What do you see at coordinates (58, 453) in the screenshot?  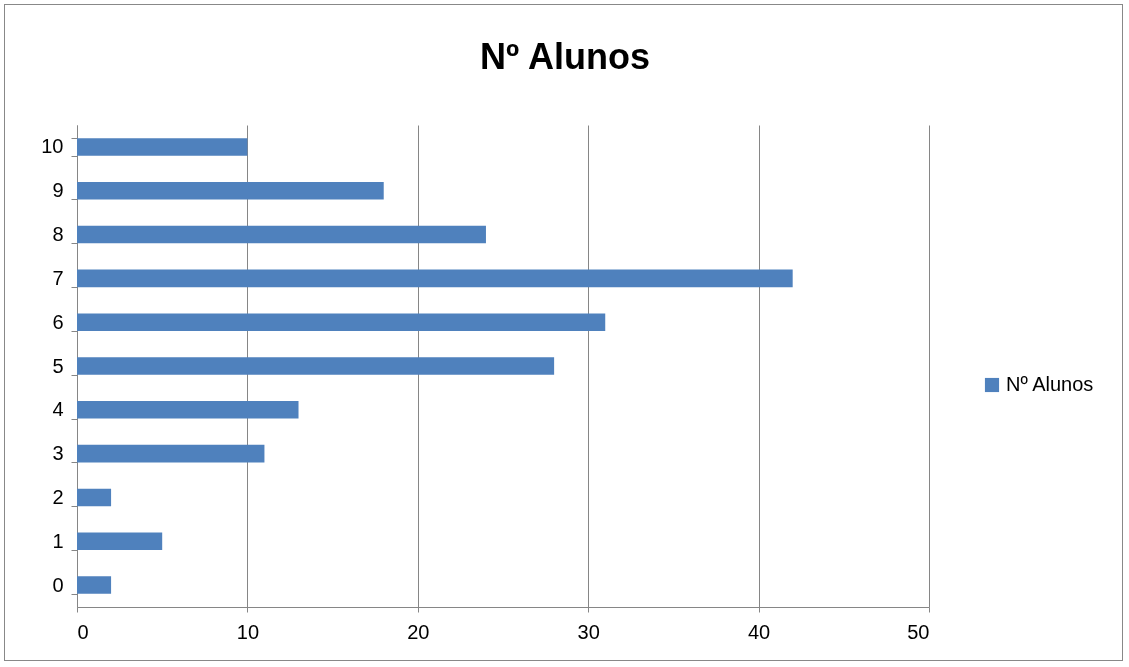 I see `y-tick-label: 3` at bounding box center [58, 453].